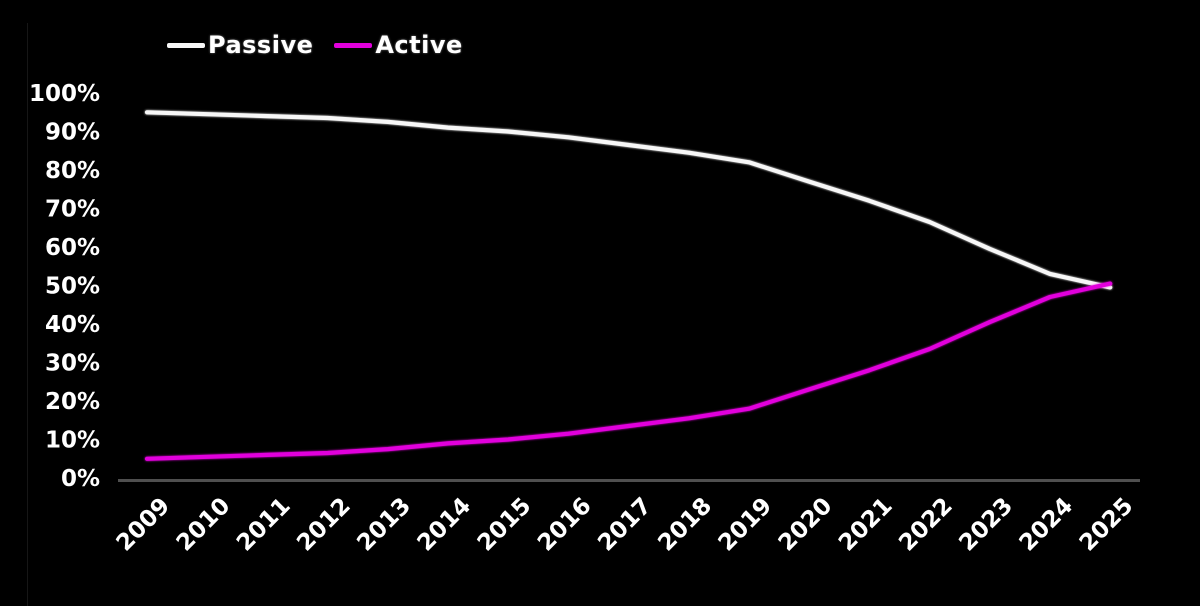  I want to click on x-tick-label: 2025, so click(1107, 525).